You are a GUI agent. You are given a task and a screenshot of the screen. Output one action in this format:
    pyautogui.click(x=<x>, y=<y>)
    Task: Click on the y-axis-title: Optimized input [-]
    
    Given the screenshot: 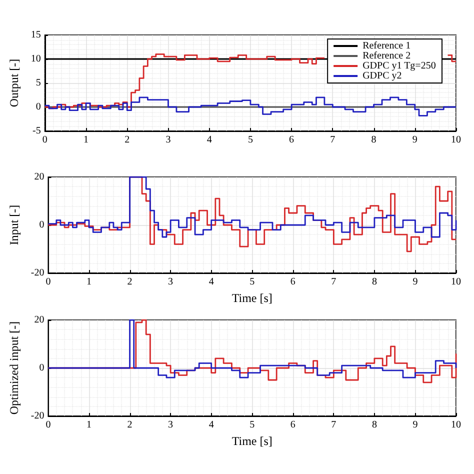 What is the action you would take?
    pyautogui.click(x=14, y=368)
    